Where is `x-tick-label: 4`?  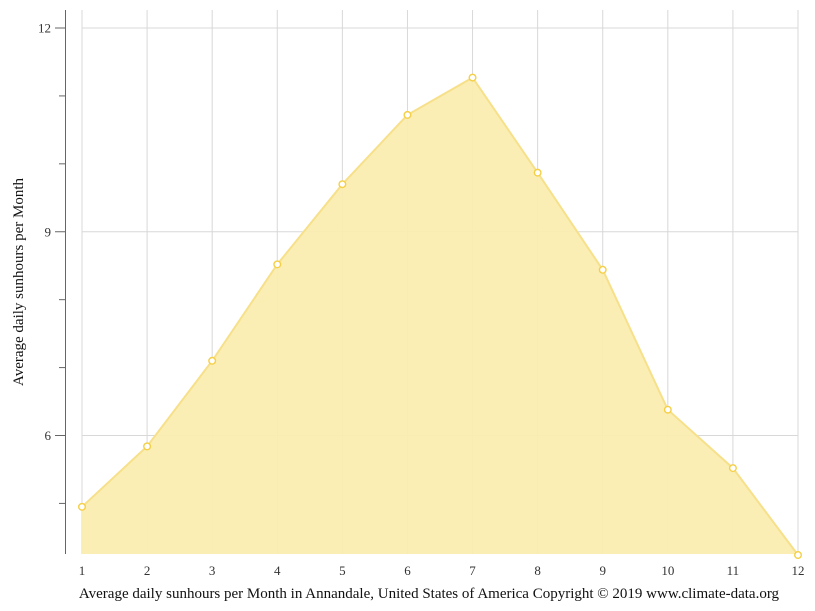
x-tick-label: 4 is located at coordinates (277, 570).